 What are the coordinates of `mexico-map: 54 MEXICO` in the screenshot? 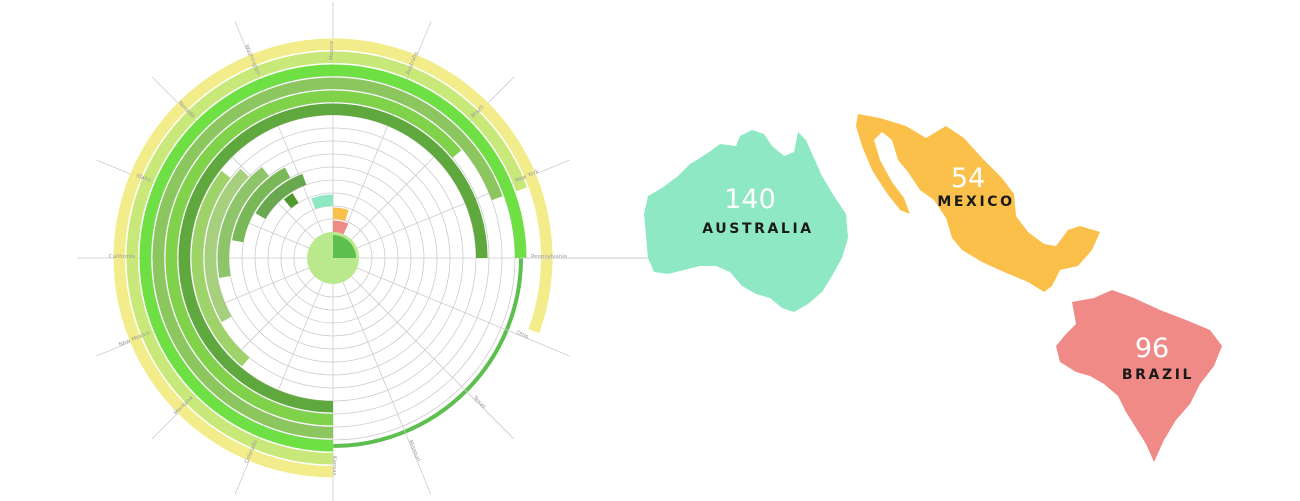 It's located at (978, 203).